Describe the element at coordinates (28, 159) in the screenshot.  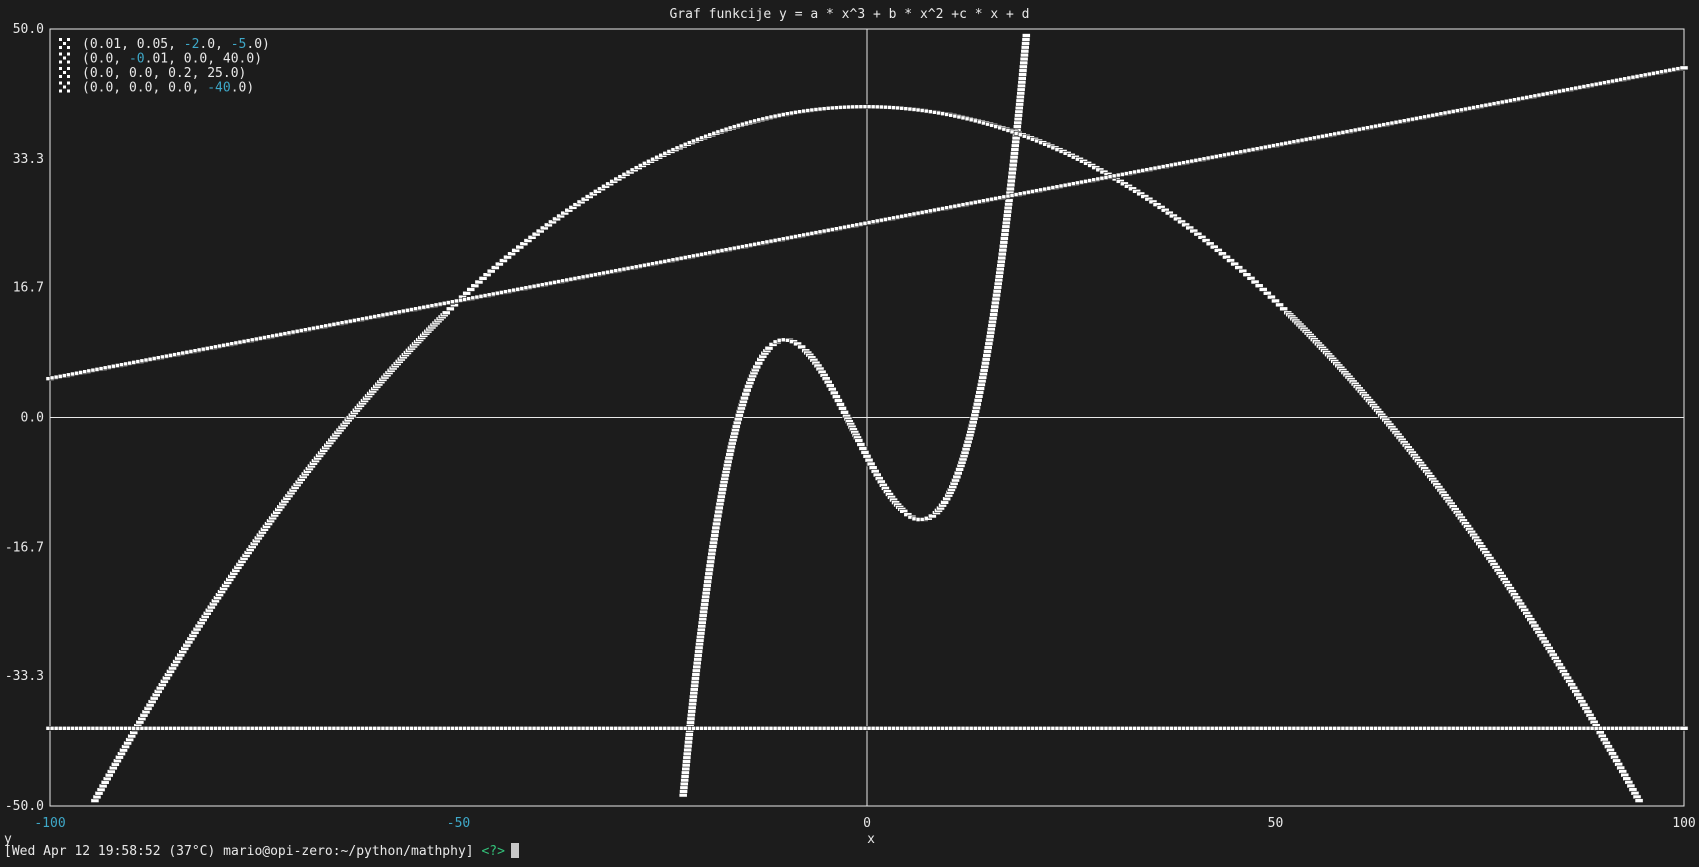
I see `y-tick-label: 33.3` at that location.